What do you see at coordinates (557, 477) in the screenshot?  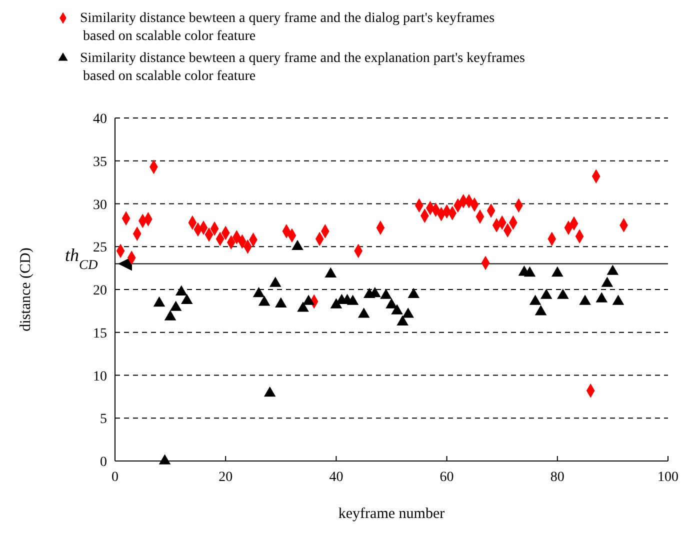 I see `x-tick-label: 80` at bounding box center [557, 477].